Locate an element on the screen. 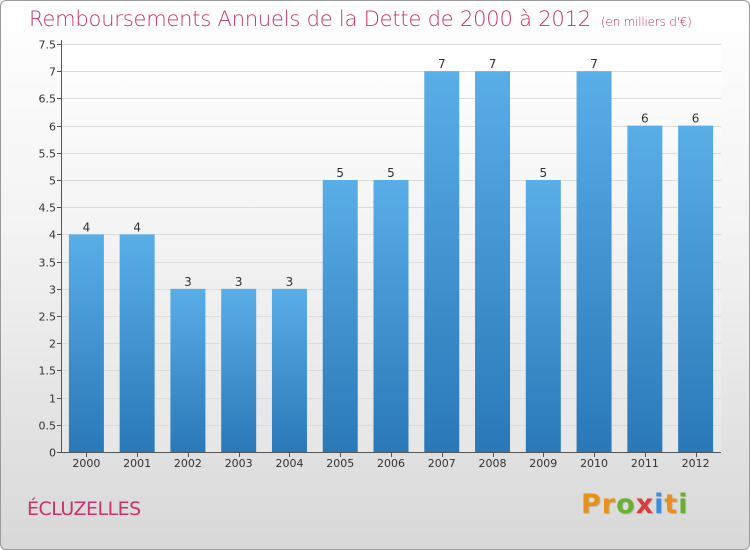 The width and height of the screenshot is (750, 550). logo-letter: P is located at coordinates (591, 504).